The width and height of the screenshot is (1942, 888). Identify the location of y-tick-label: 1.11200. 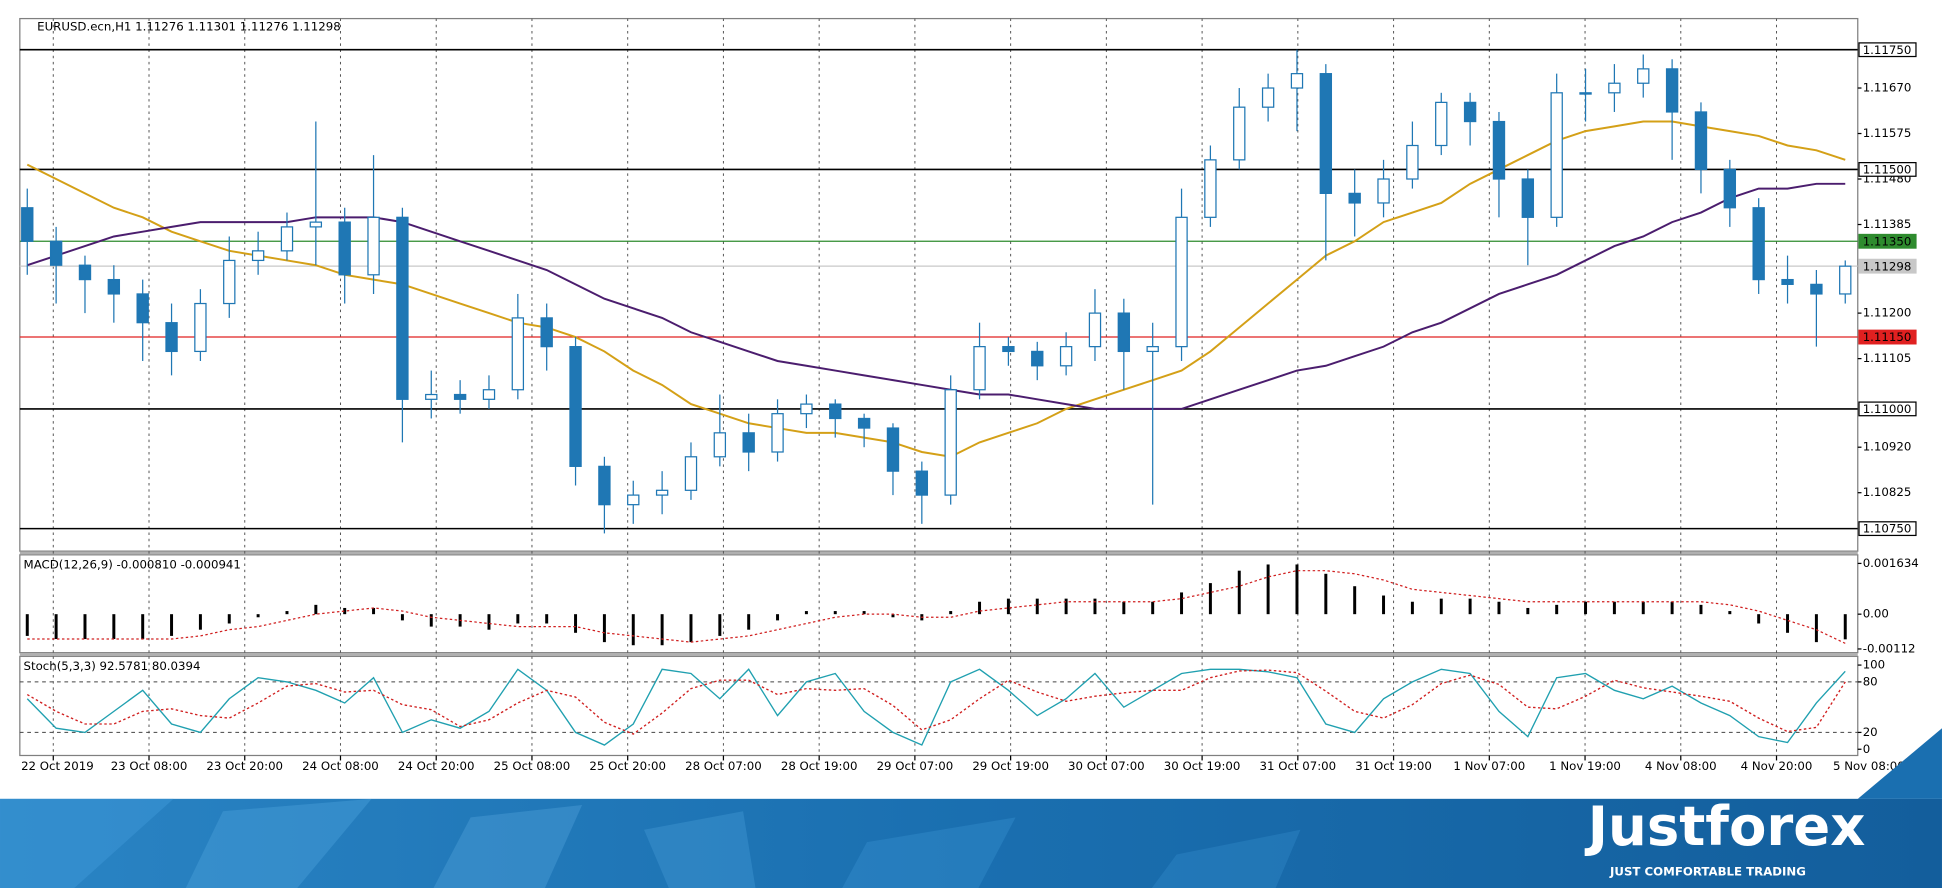
(1887, 313).